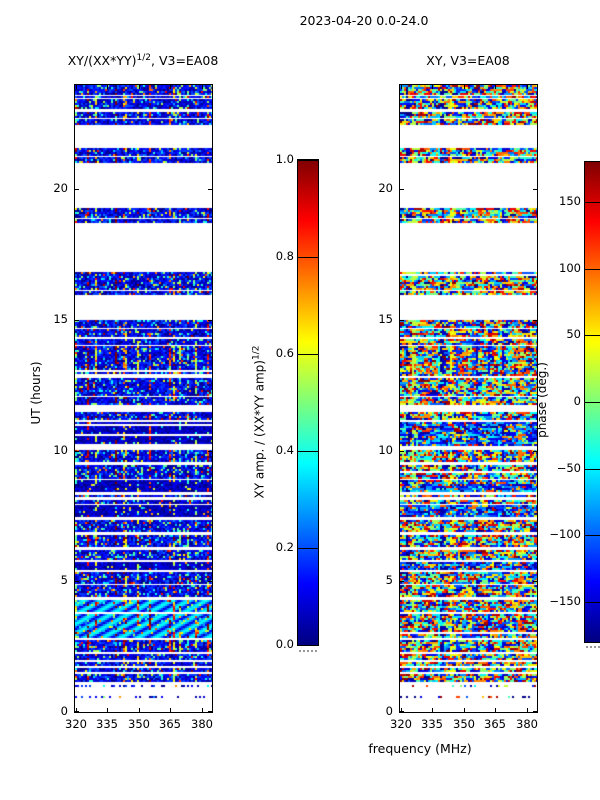 The image size is (600, 800). What do you see at coordinates (102, 61) in the screenshot?
I see `left-plot-title-base: XY/(XX*YY)` at bounding box center [102, 61].